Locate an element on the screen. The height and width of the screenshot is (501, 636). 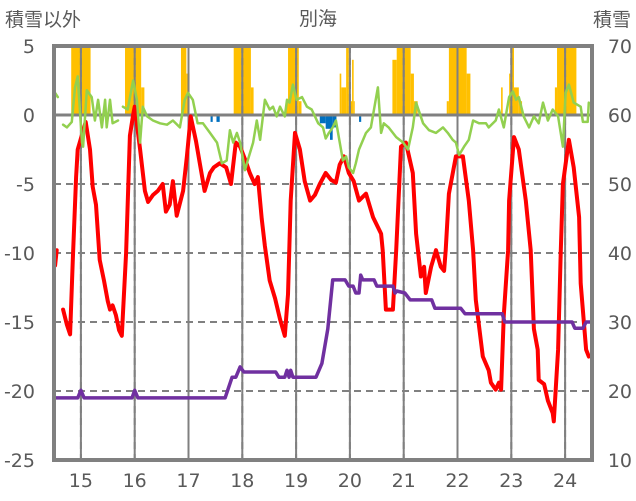
bars-layer is located at coordinates (324, 93).